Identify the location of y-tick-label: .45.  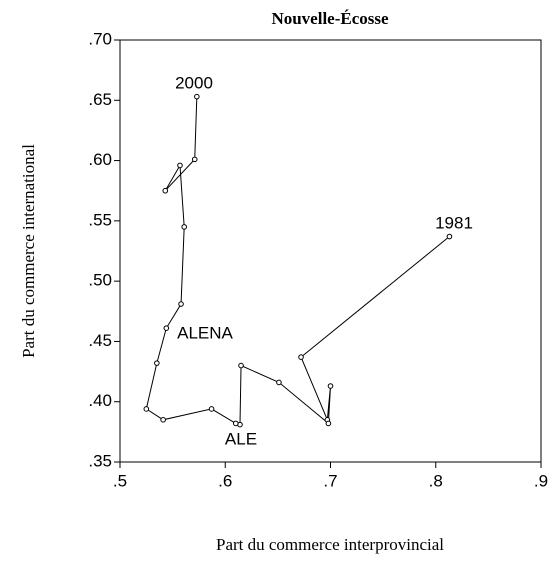
(100, 340).